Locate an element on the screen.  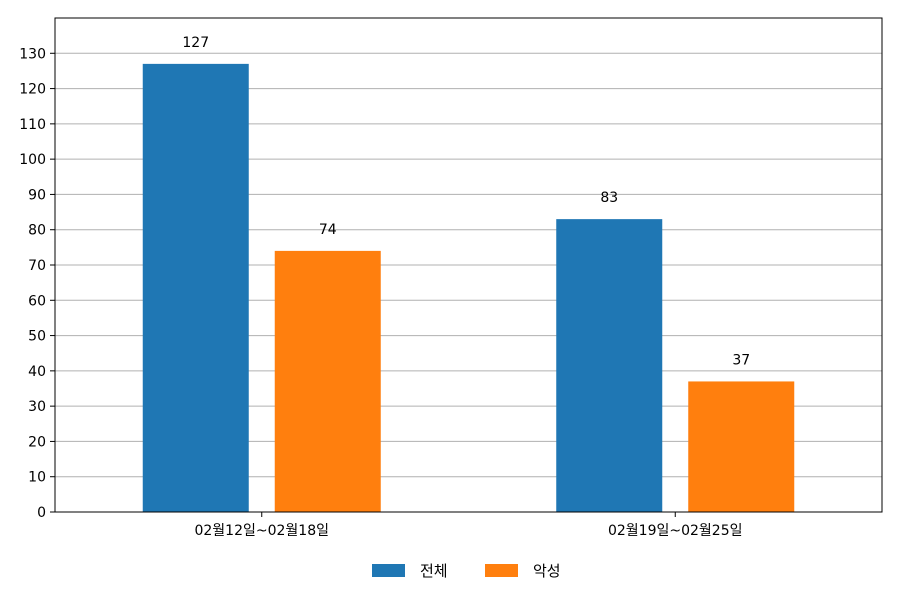
y-tick-label: 30 is located at coordinates (37, 407).